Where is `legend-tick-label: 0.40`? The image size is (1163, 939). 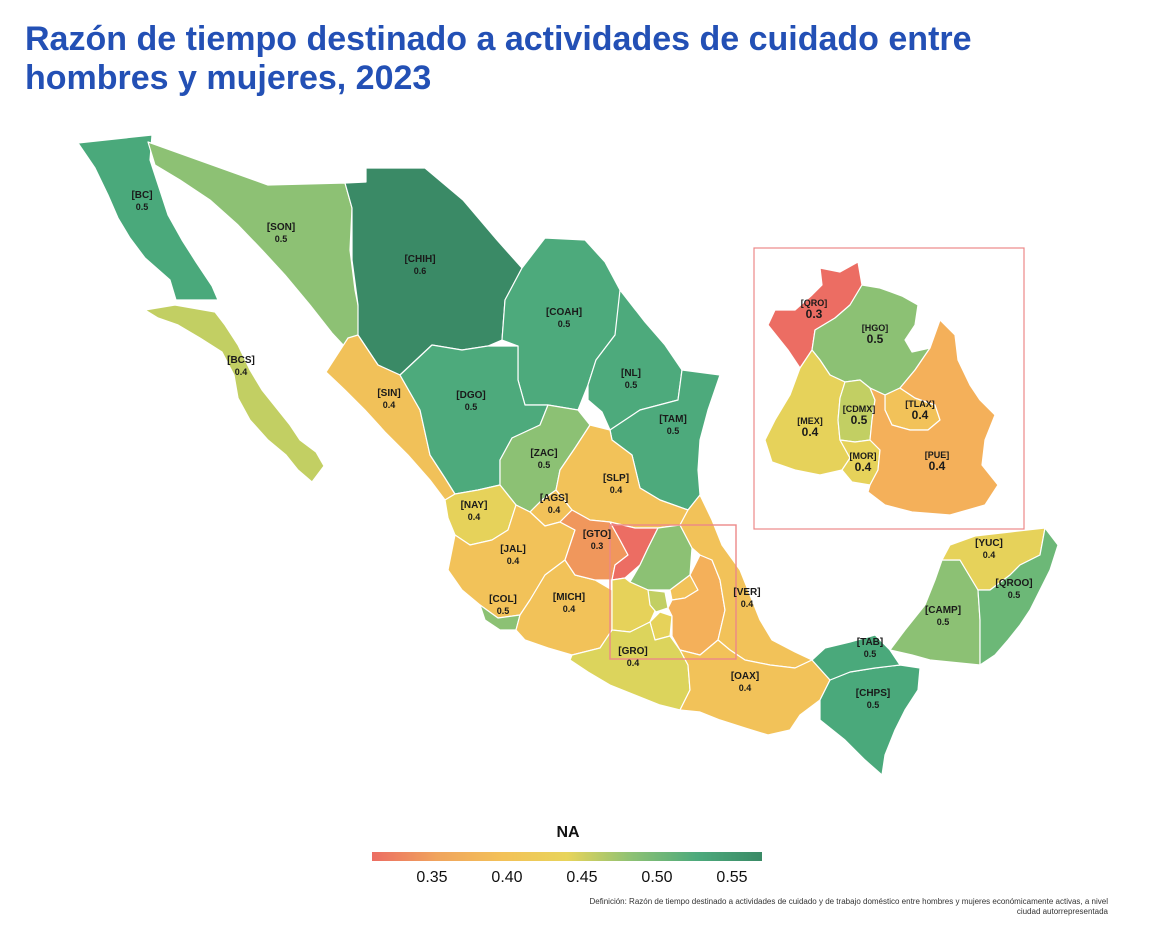
legend-tick-label: 0.40 is located at coordinates (507, 877).